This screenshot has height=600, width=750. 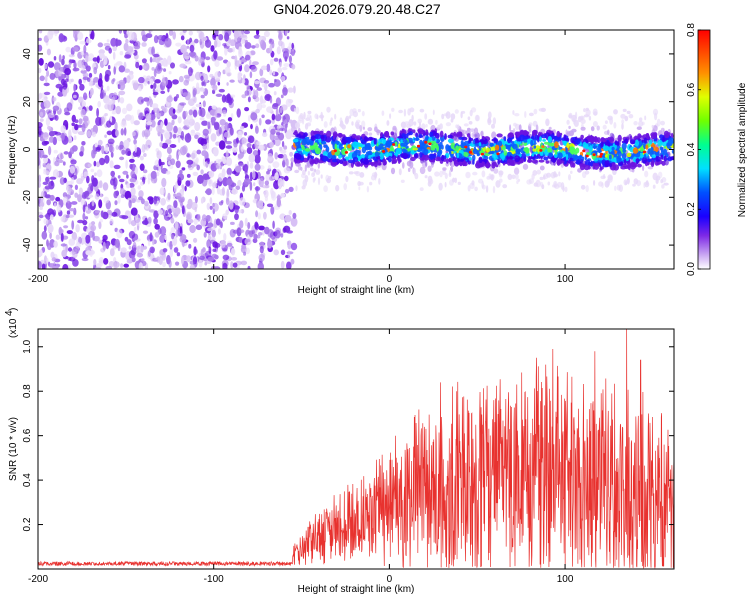 What do you see at coordinates (214, 279) in the screenshot?
I see `x-tick-label: -100` at bounding box center [214, 279].